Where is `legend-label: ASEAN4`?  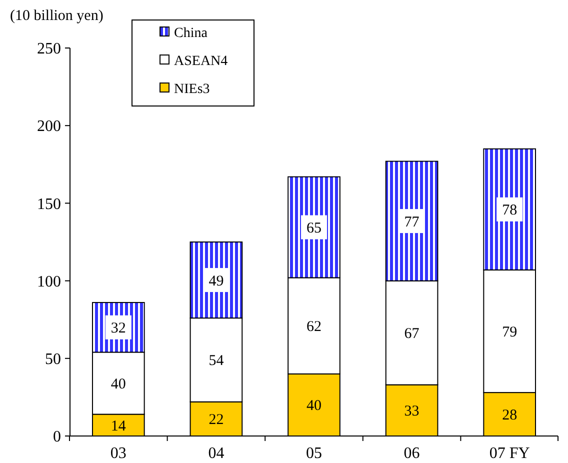
legend-label: ASEAN4 is located at coordinates (201, 61).